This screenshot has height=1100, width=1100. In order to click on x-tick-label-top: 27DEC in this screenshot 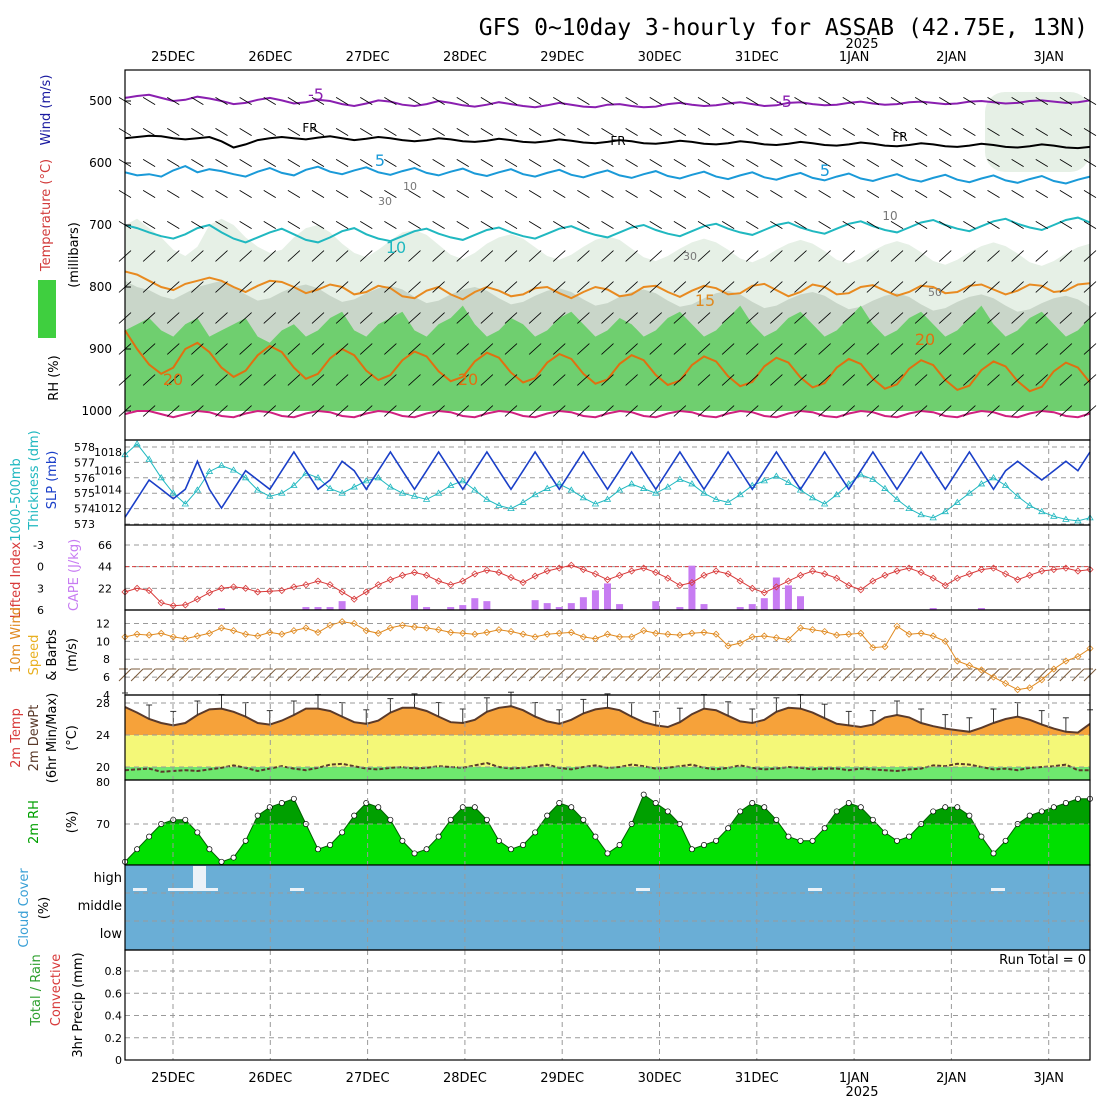, I will do `click(368, 57)`.